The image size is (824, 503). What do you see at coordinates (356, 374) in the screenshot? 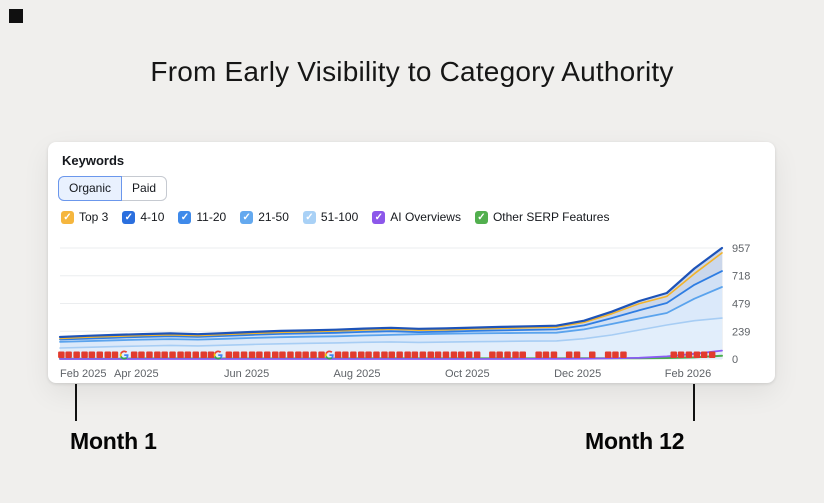
I see `x-axis-label: Aug 2025` at bounding box center [356, 374].